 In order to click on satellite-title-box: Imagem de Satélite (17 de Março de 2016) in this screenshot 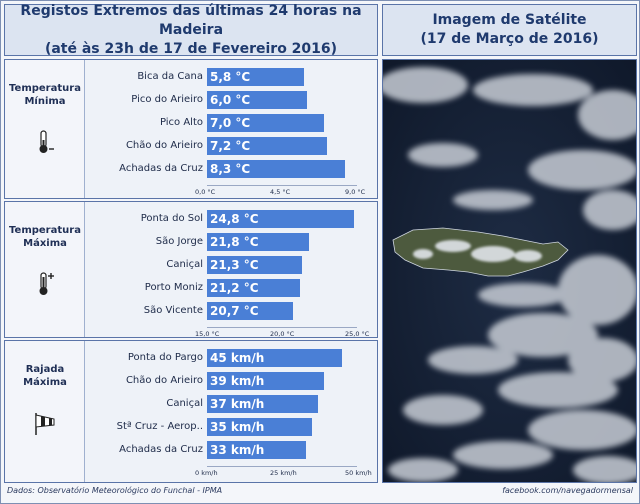, I will do `click(509, 30)`.